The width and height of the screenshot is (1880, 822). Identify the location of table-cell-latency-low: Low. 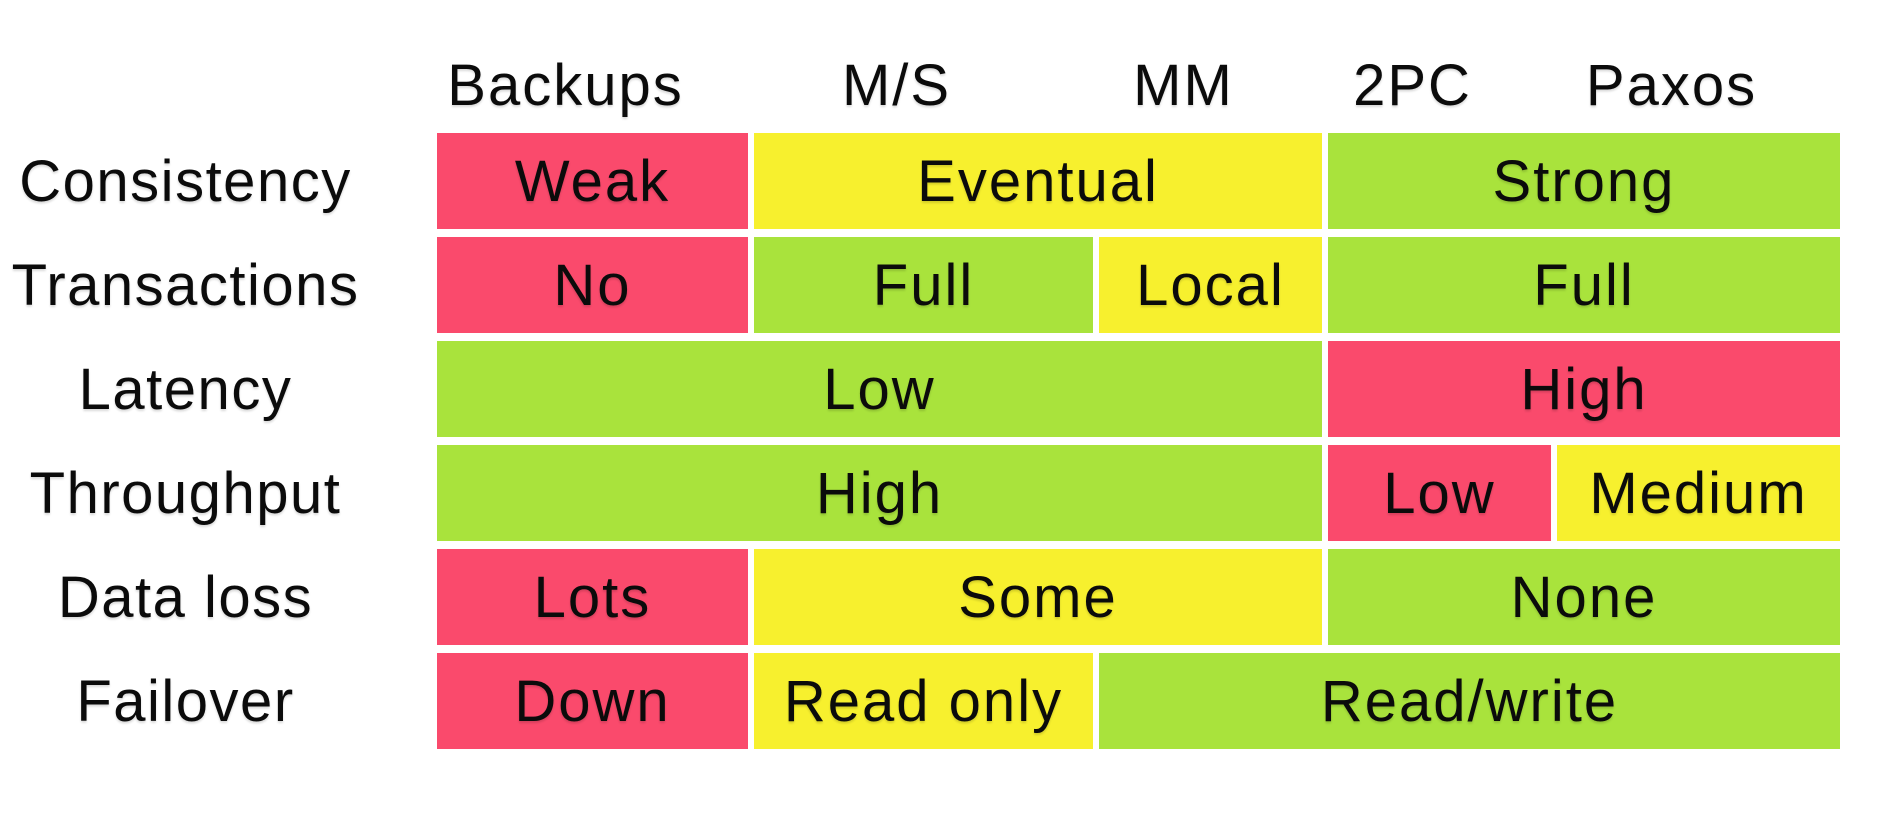
(879, 389).